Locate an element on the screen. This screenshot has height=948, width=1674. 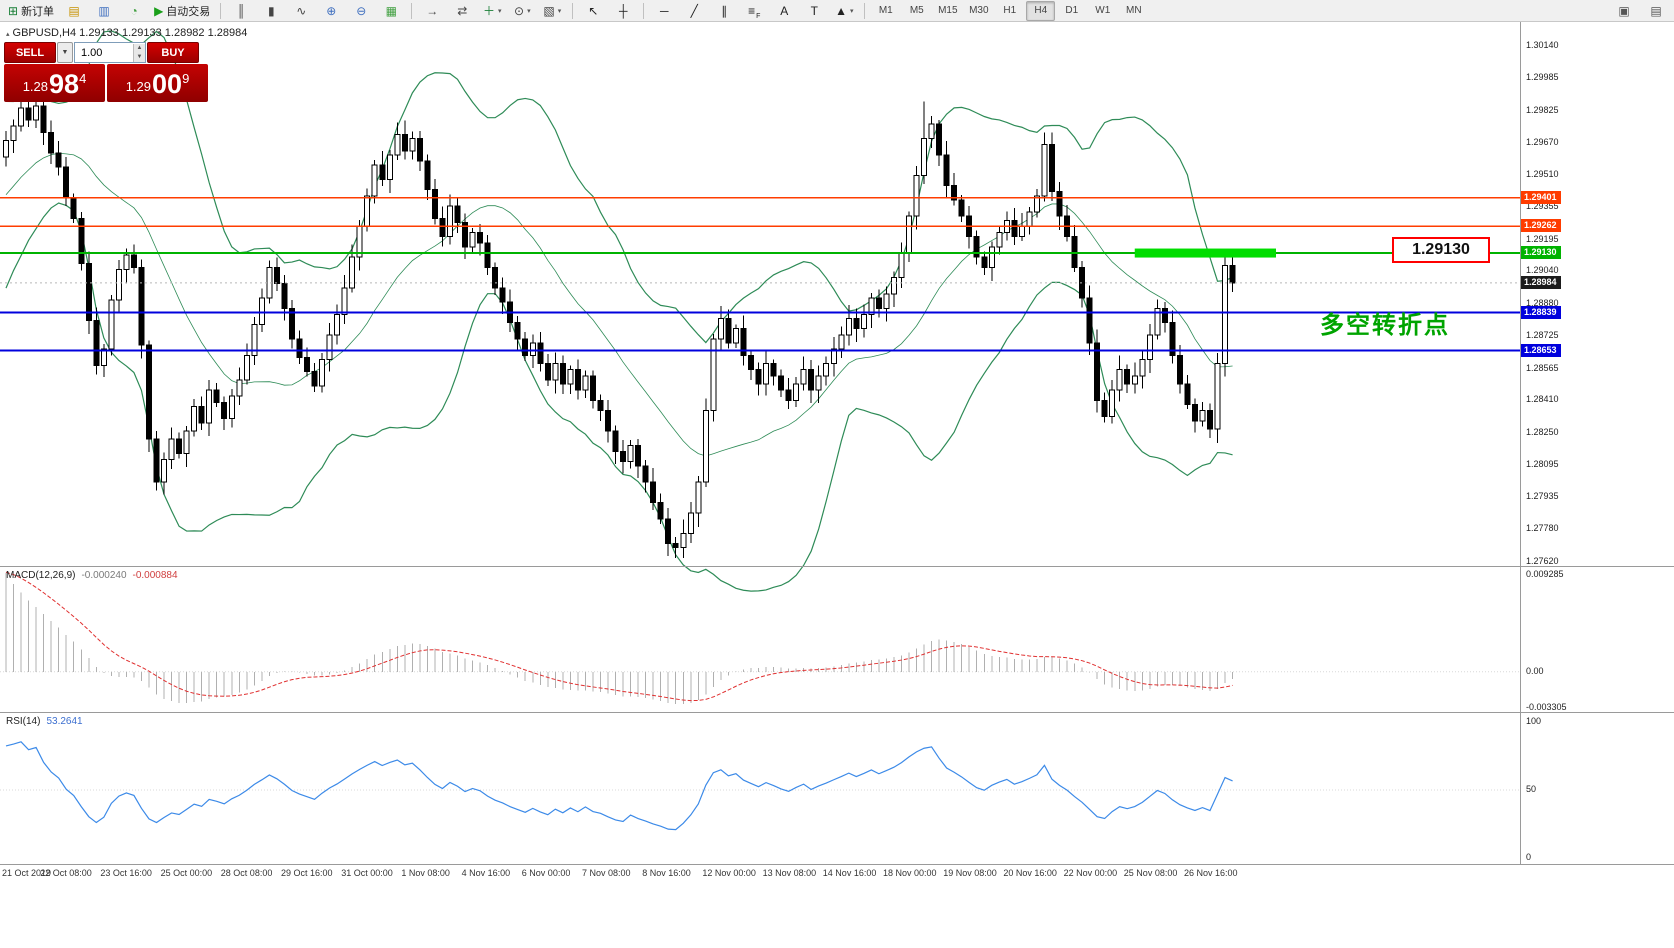
new-chart-icon: ▣ is located at coordinates (1624, 10).